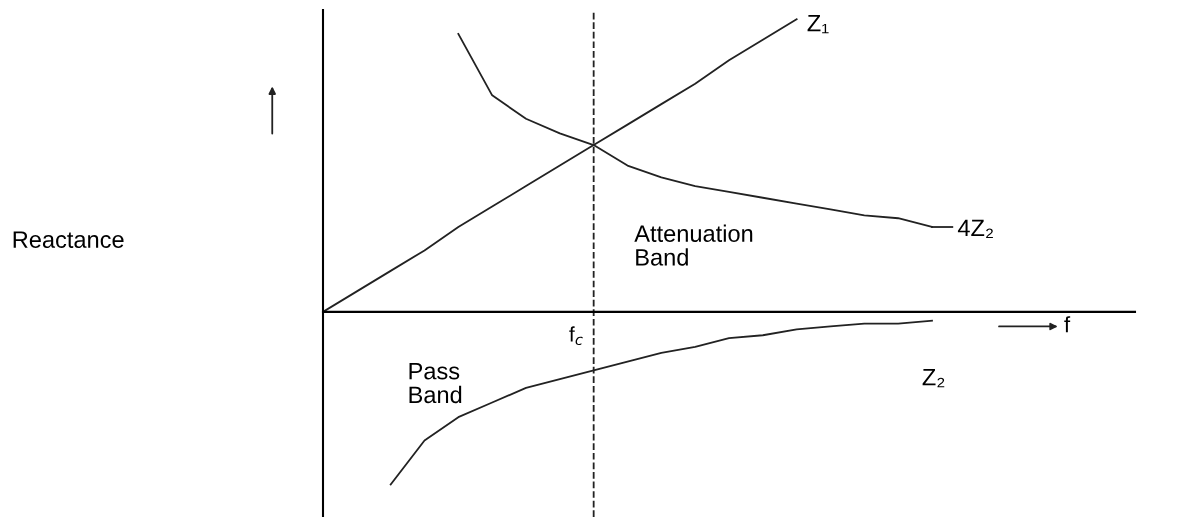 The width and height of the screenshot is (1197, 517). What do you see at coordinates (1067, 324) in the screenshot?
I see `x-axis-title: f` at bounding box center [1067, 324].